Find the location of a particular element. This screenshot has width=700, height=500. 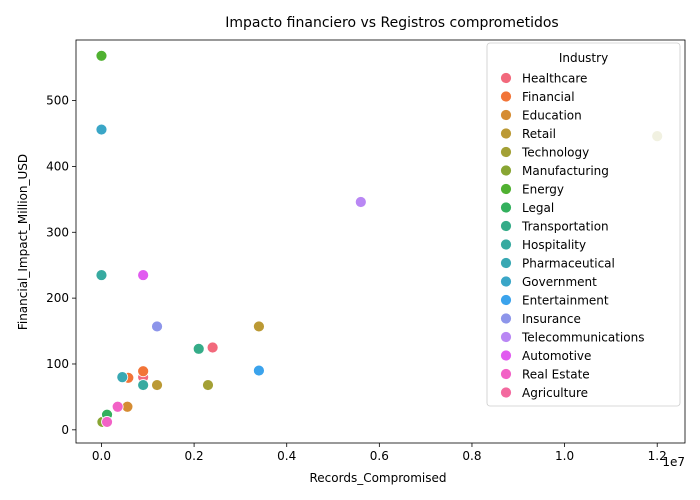

legend-title: Industry is located at coordinates (583, 58).